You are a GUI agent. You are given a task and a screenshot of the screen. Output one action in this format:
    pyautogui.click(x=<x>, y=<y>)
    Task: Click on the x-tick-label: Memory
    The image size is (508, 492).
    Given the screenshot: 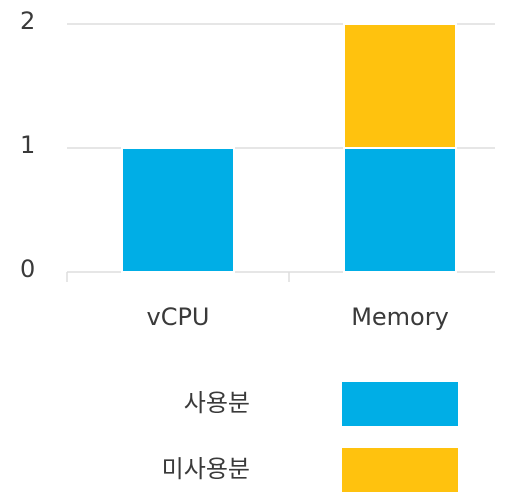 What is the action you would take?
    pyautogui.click(x=400, y=317)
    